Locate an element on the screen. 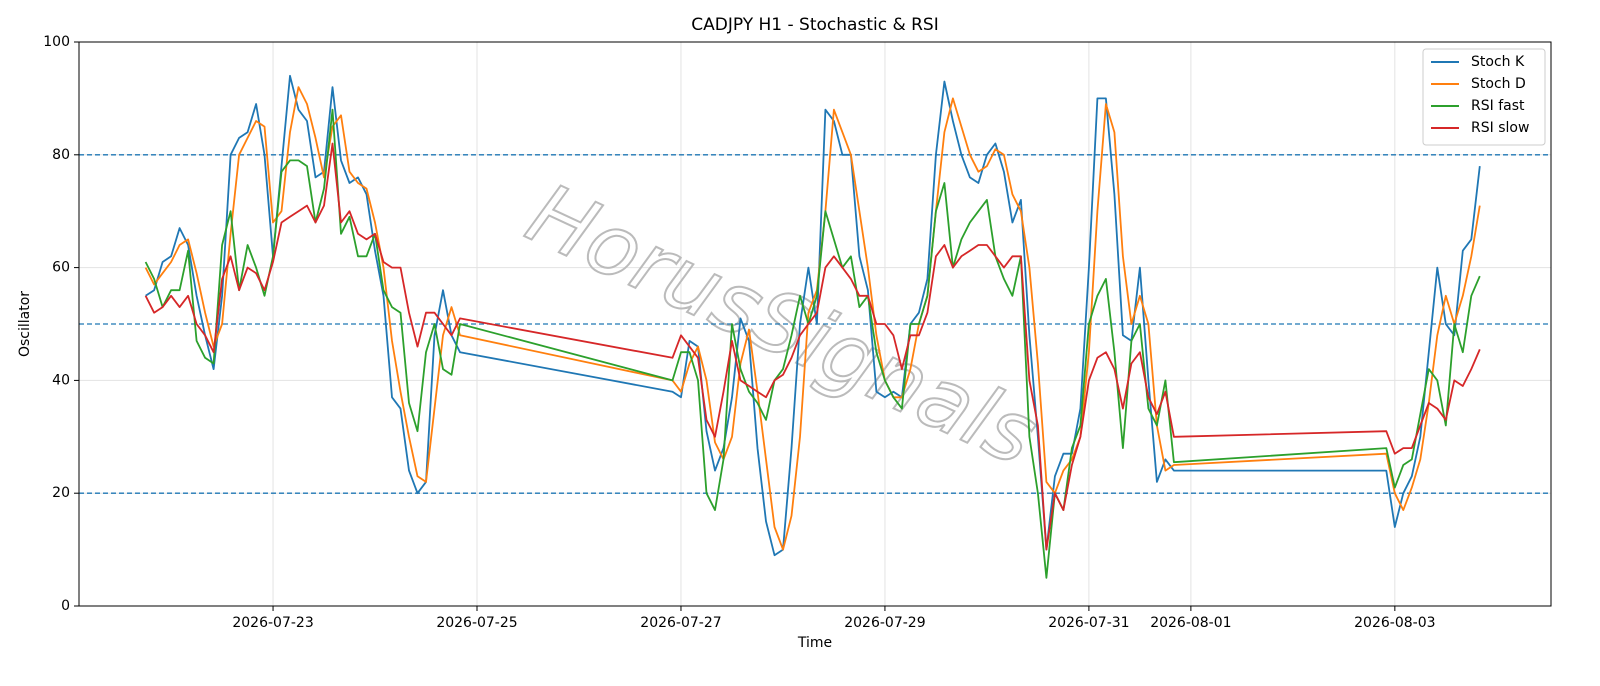 Image resolution: width=1600 pixels, height=686 pixels. legend-label: RSI slow is located at coordinates (1500, 128).